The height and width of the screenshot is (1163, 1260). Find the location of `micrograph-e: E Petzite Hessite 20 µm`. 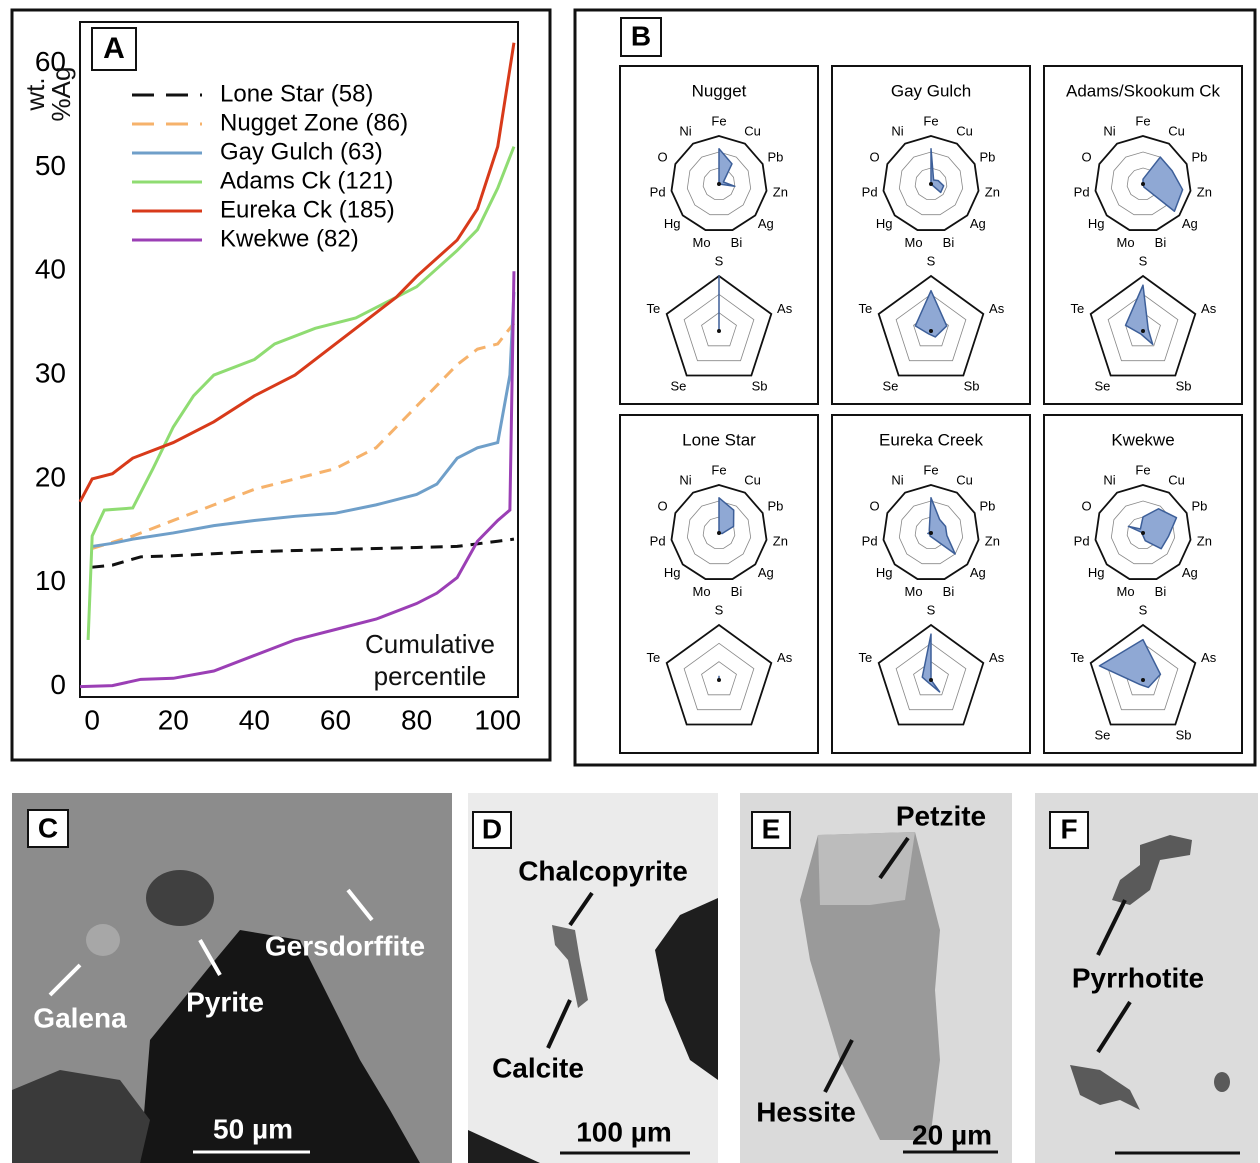

micrograph-e: E Petzite Hessite 20 µm is located at coordinates (876, 978).